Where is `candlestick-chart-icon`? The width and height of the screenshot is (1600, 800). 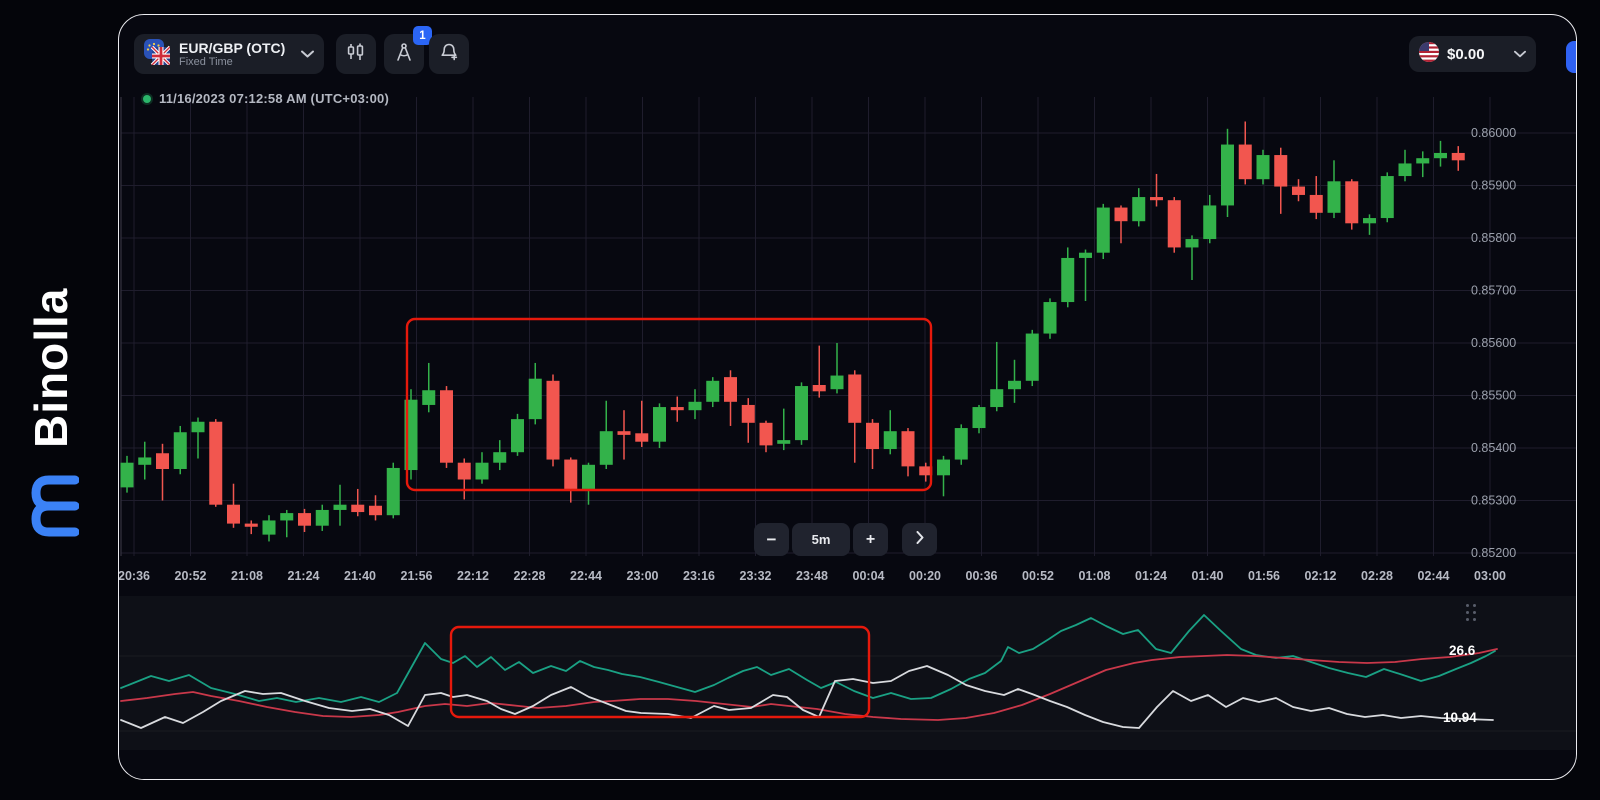 candlestick-chart-icon is located at coordinates (356, 54).